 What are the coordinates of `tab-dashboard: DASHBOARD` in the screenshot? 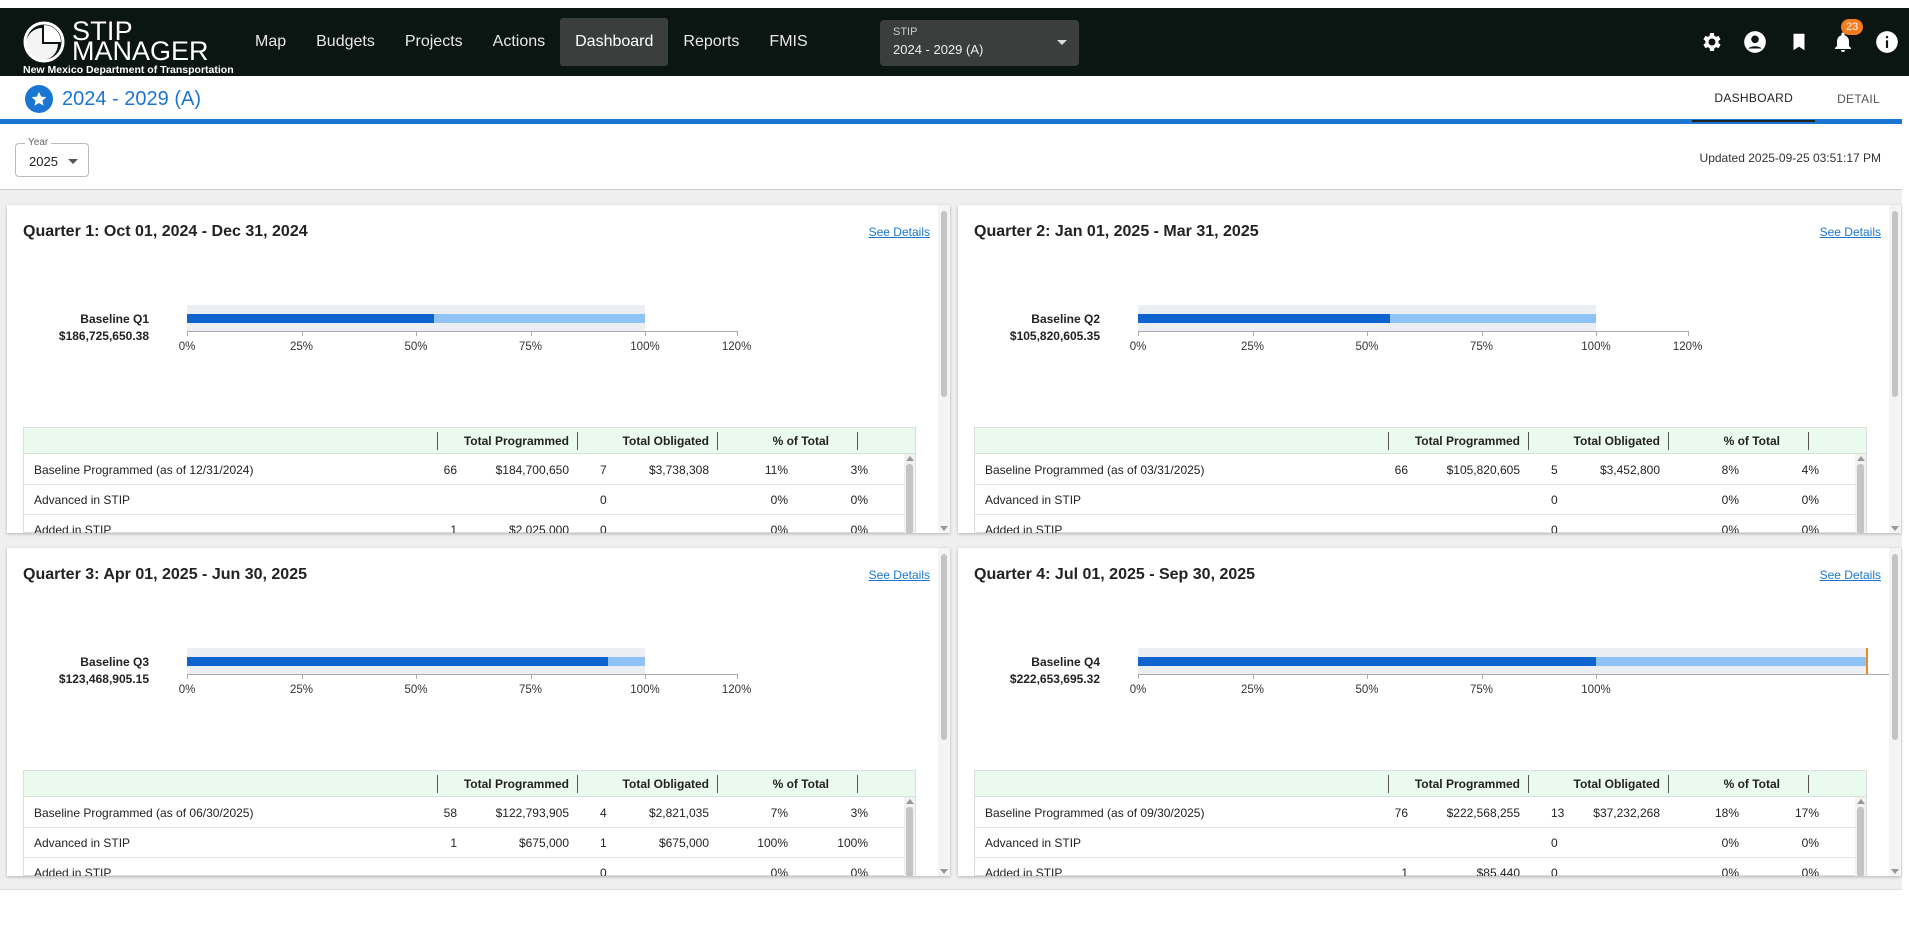 It's located at (1754, 99).